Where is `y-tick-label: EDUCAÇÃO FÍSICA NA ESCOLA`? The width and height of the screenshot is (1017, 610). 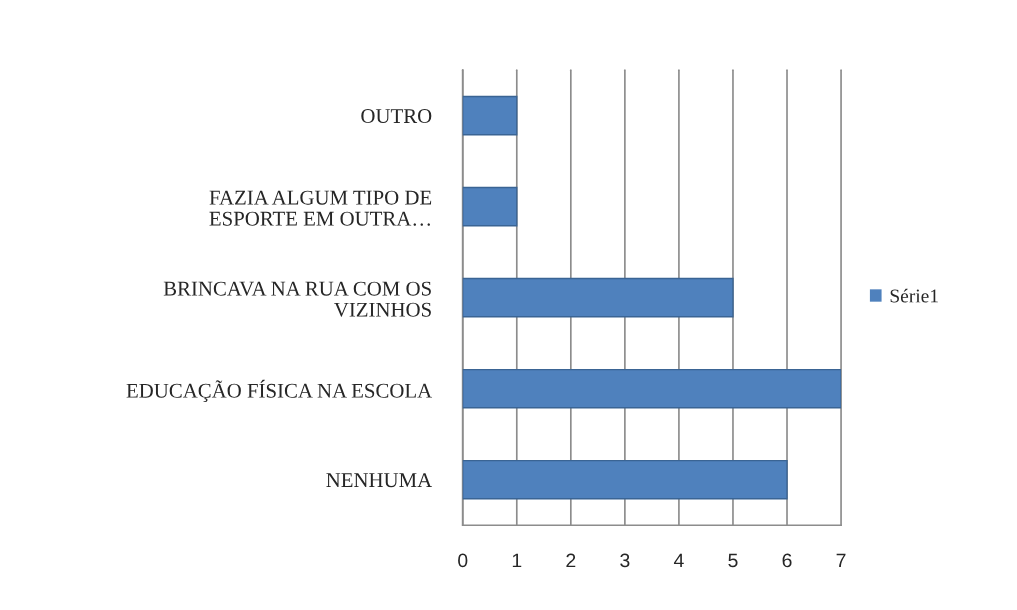
y-tick-label: EDUCAÇÃO FÍSICA NA ESCOLA is located at coordinates (279, 391).